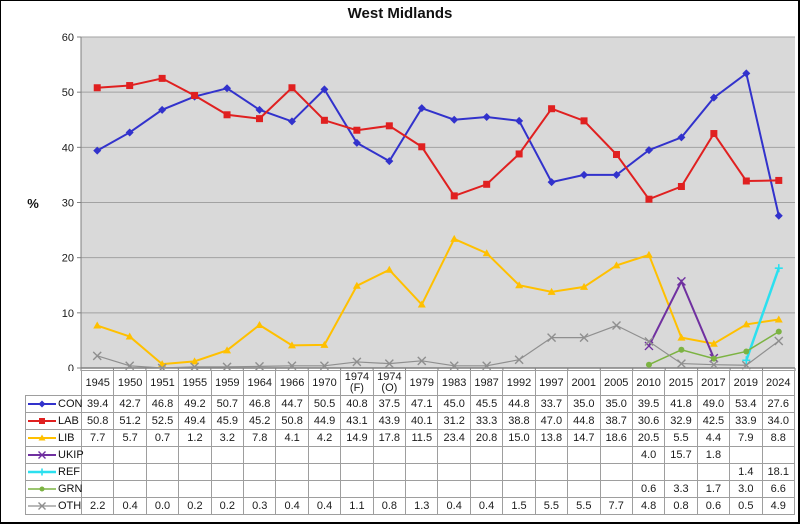 Image resolution: width=800 pixels, height=524 pixels. What do you see at coordinates (71, 455) in the screenshot?
I see `legend-label: UKIP` at bounding box center [71, 455].